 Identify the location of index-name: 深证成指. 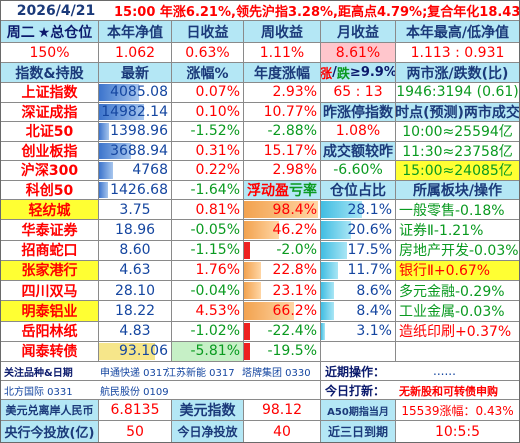
(50, 111).